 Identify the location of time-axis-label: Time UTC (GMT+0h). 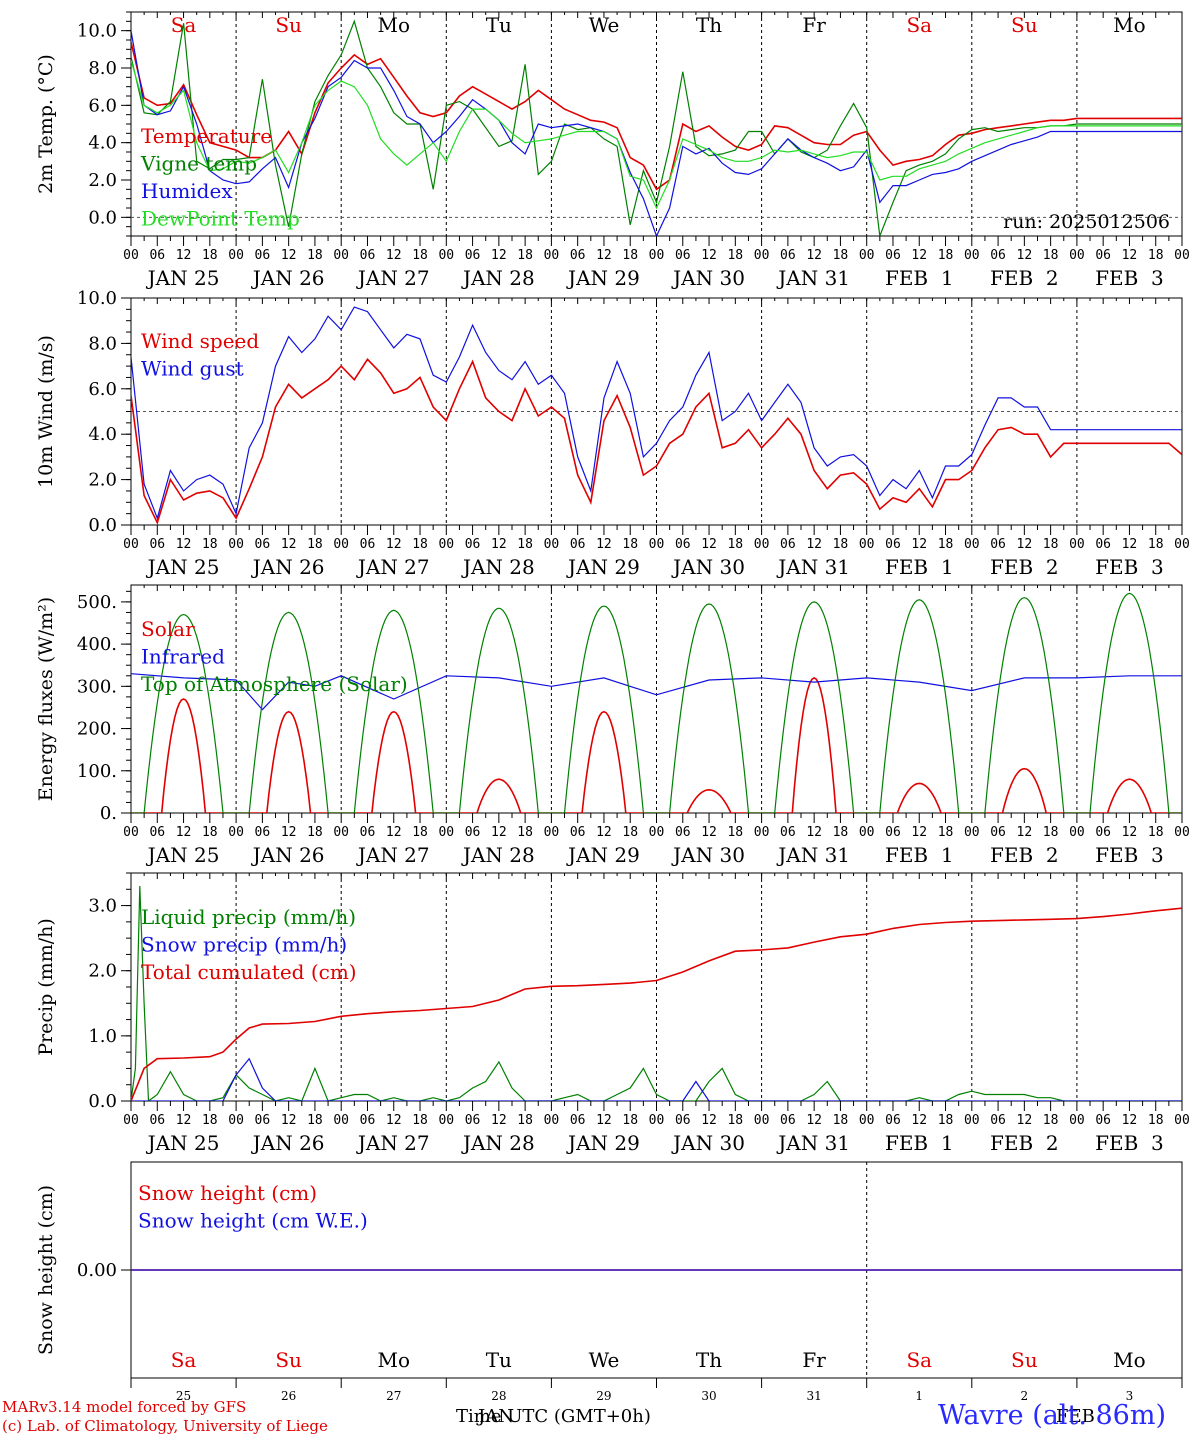
(553, 1416).